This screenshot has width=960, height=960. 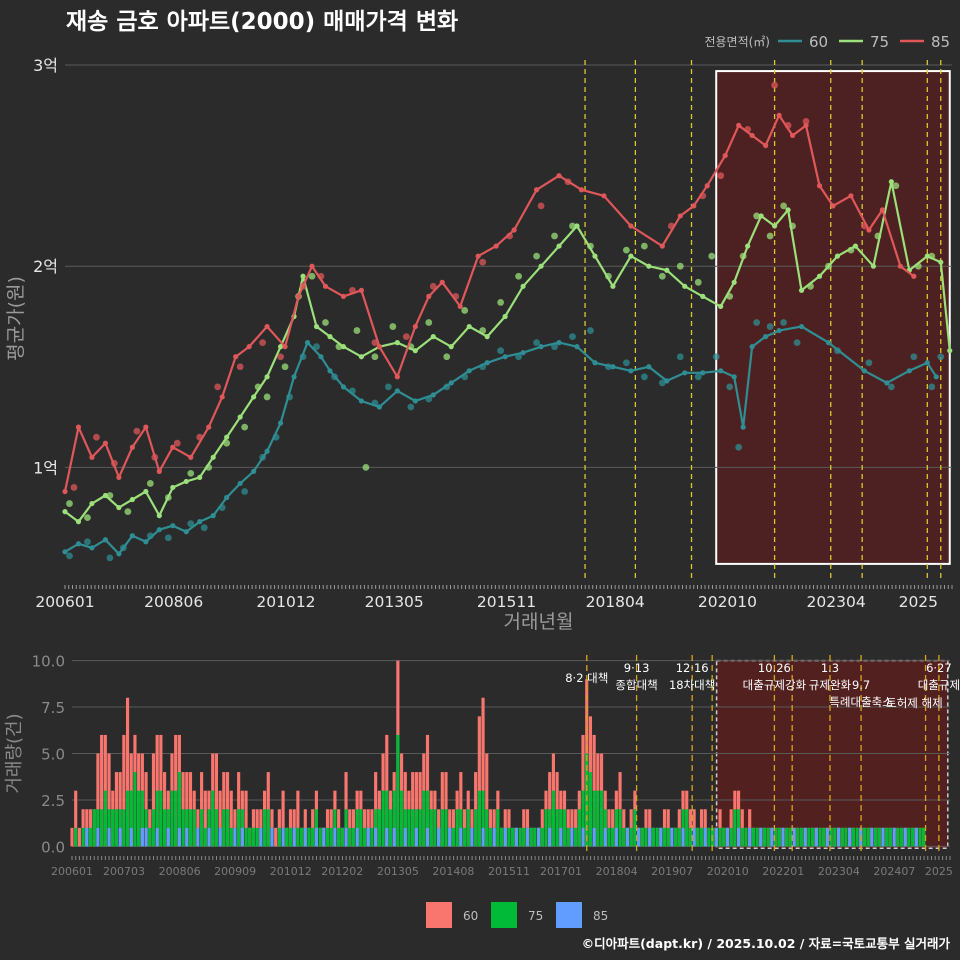 What do you see at coordinates (939, 685) in the screenshot?
I see `policy-annotation: 대출규제` at bounding box center [939, 685].